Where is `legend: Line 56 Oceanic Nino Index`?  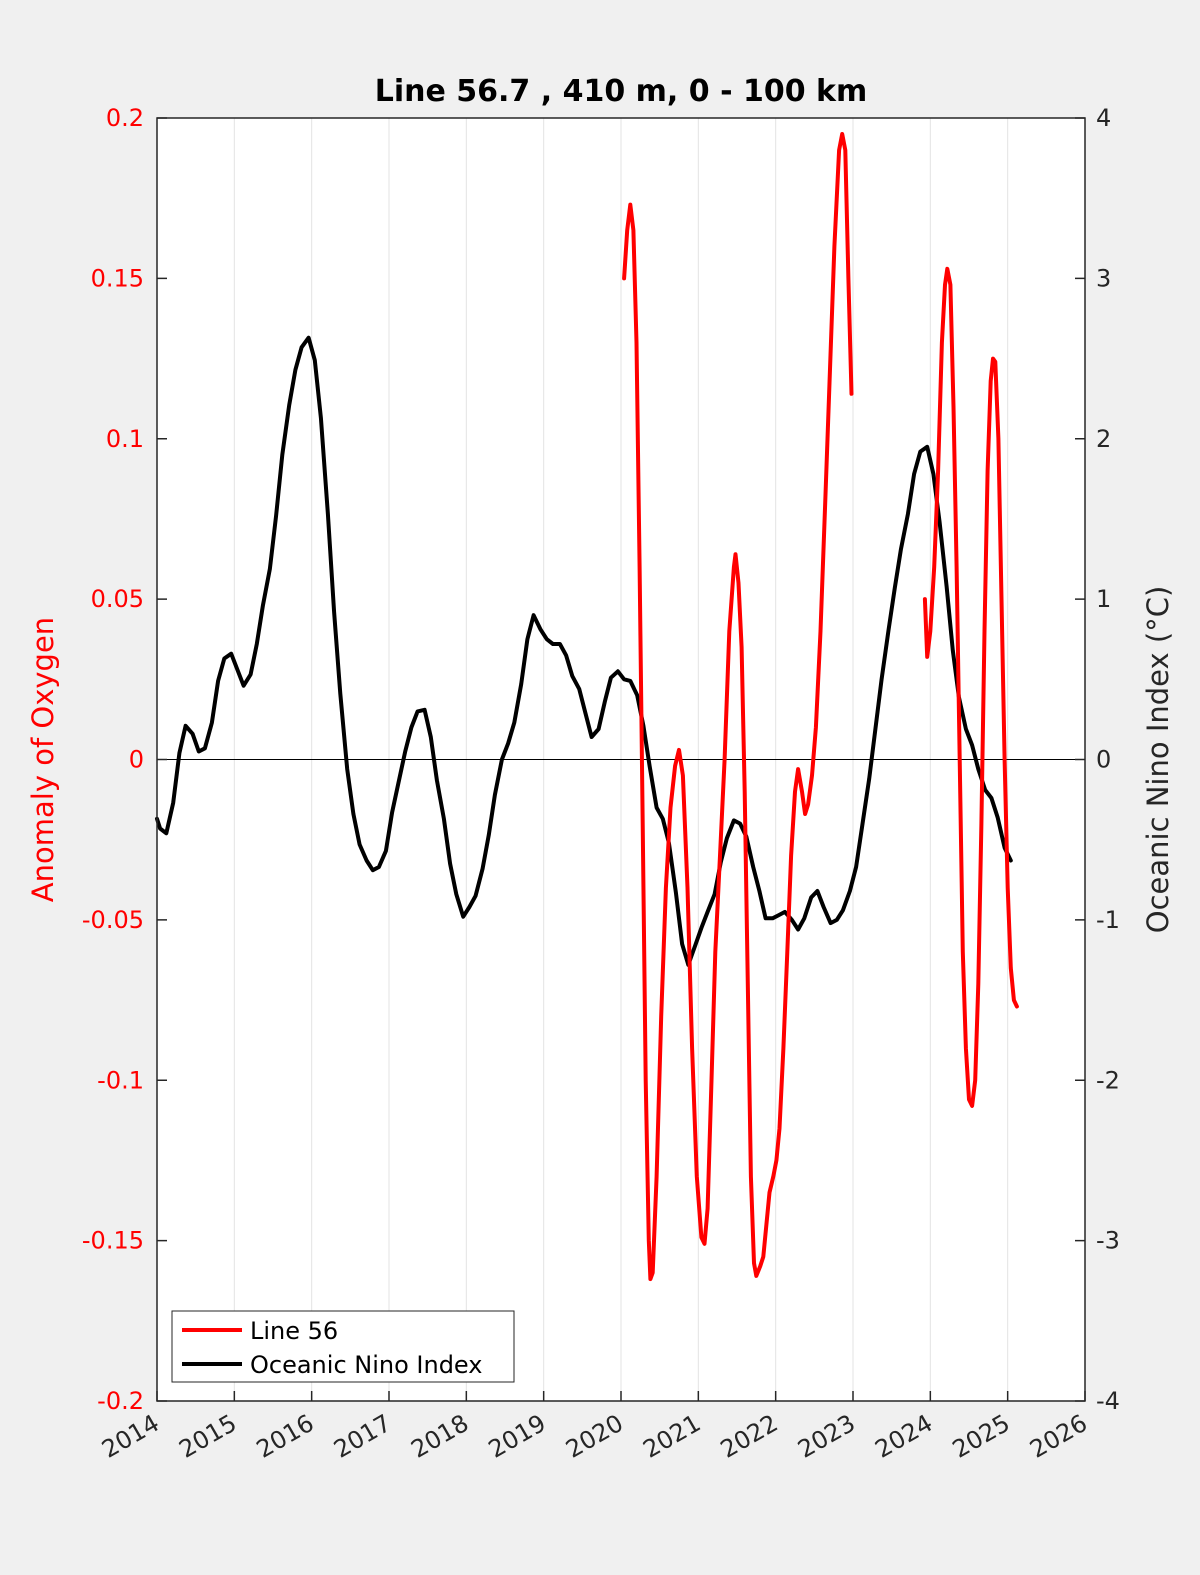 legend: Line 56 Oceanic Nino Index is located at coordinates (343, 1346).